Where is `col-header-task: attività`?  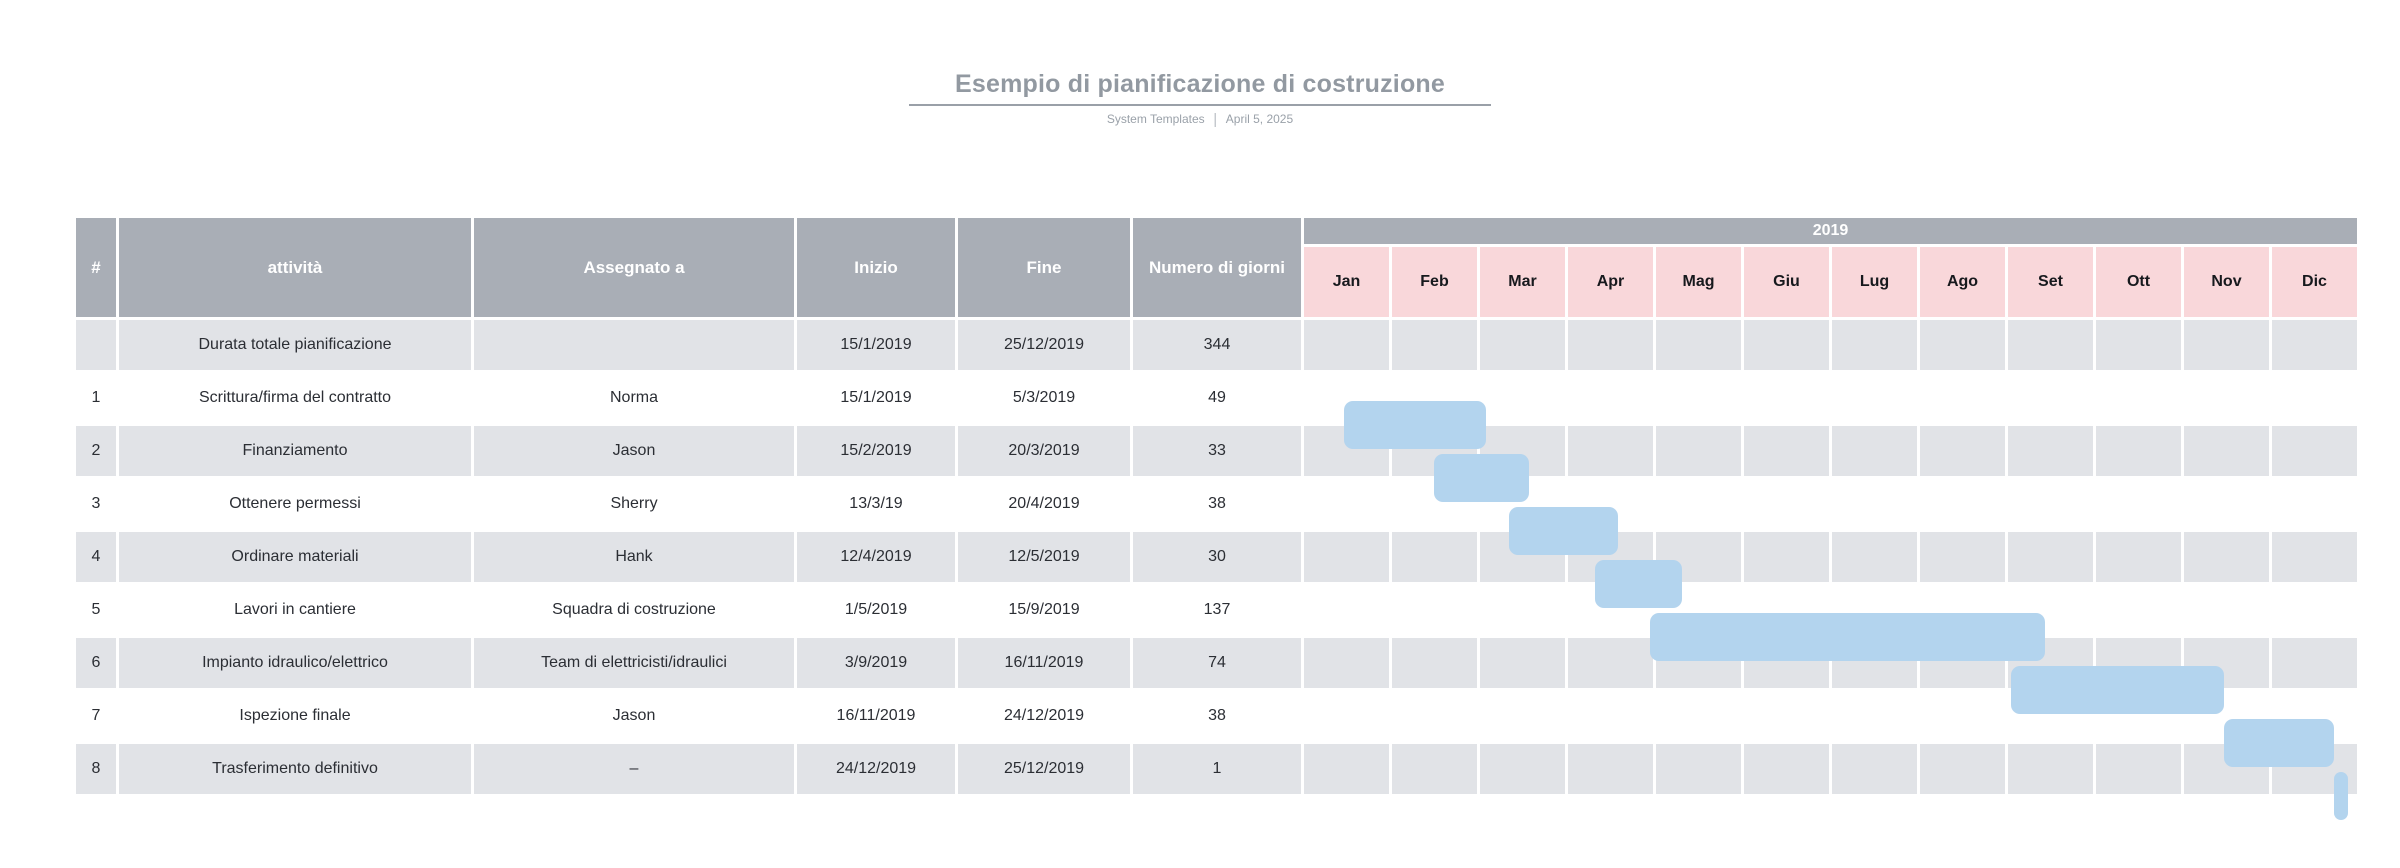 col-header-task: attività is located at coordinates (295, 267).